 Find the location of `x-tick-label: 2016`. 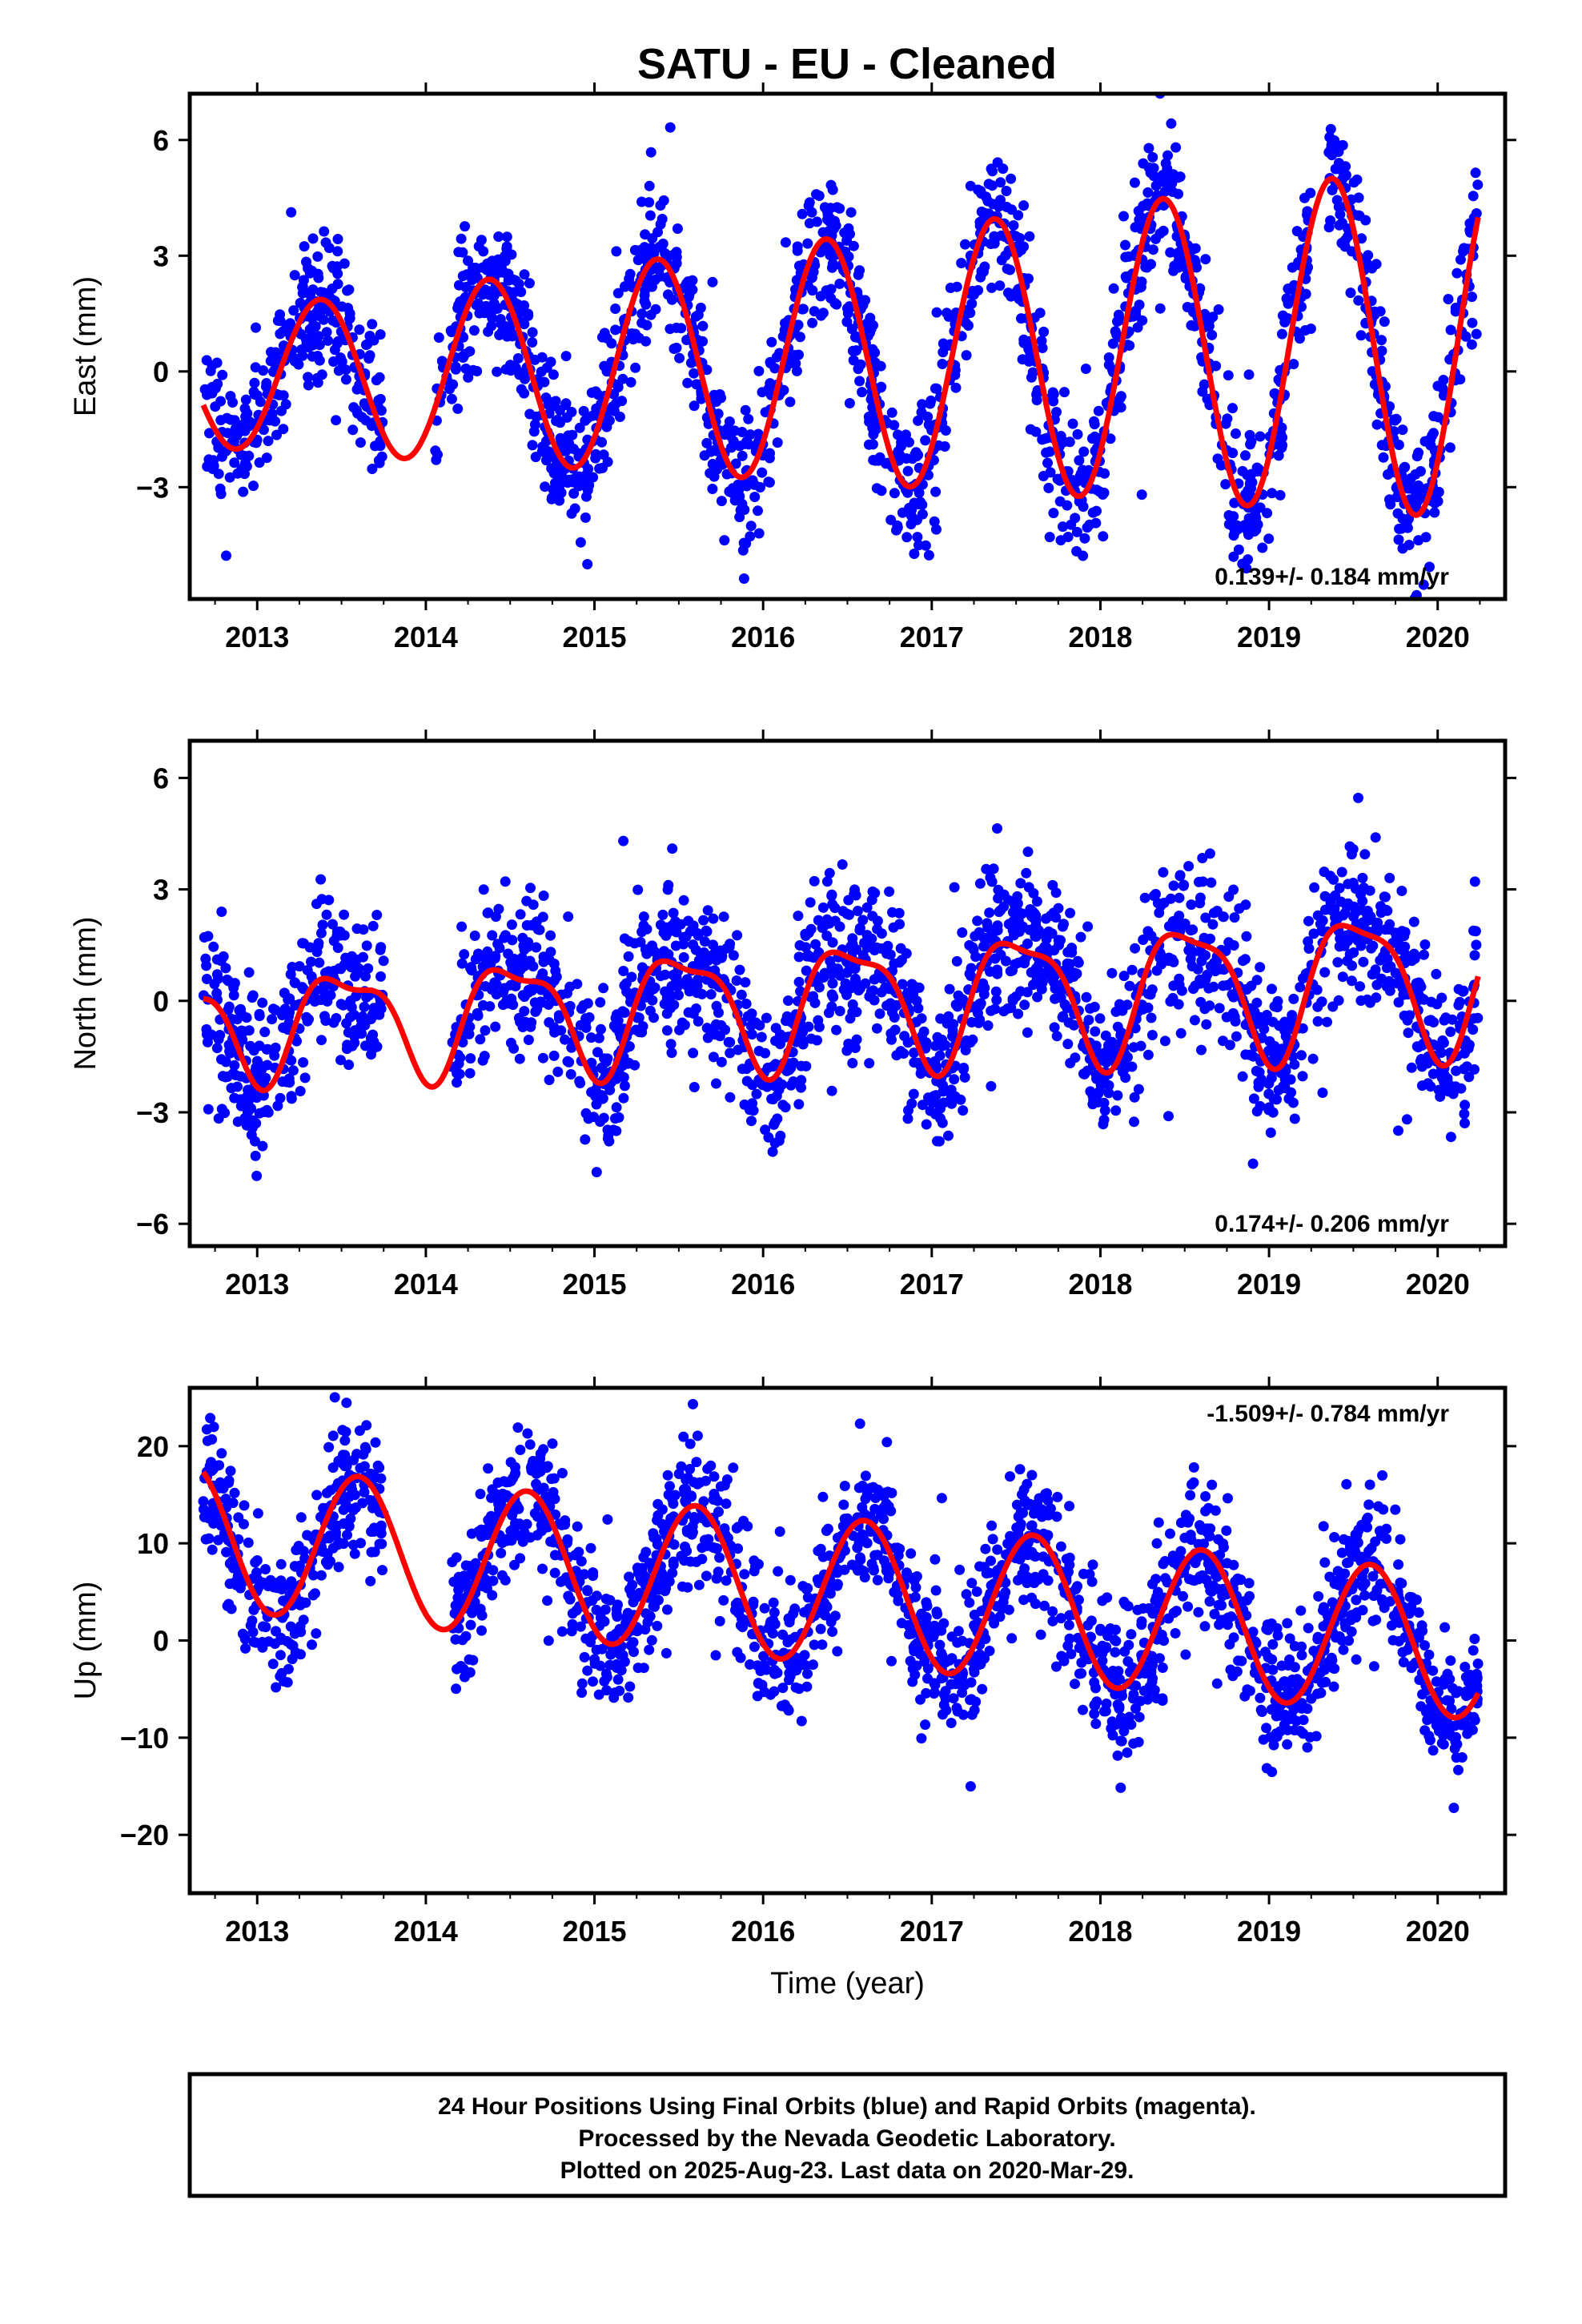

x-tick-label: 2016 is located at coordinates (763, 637).